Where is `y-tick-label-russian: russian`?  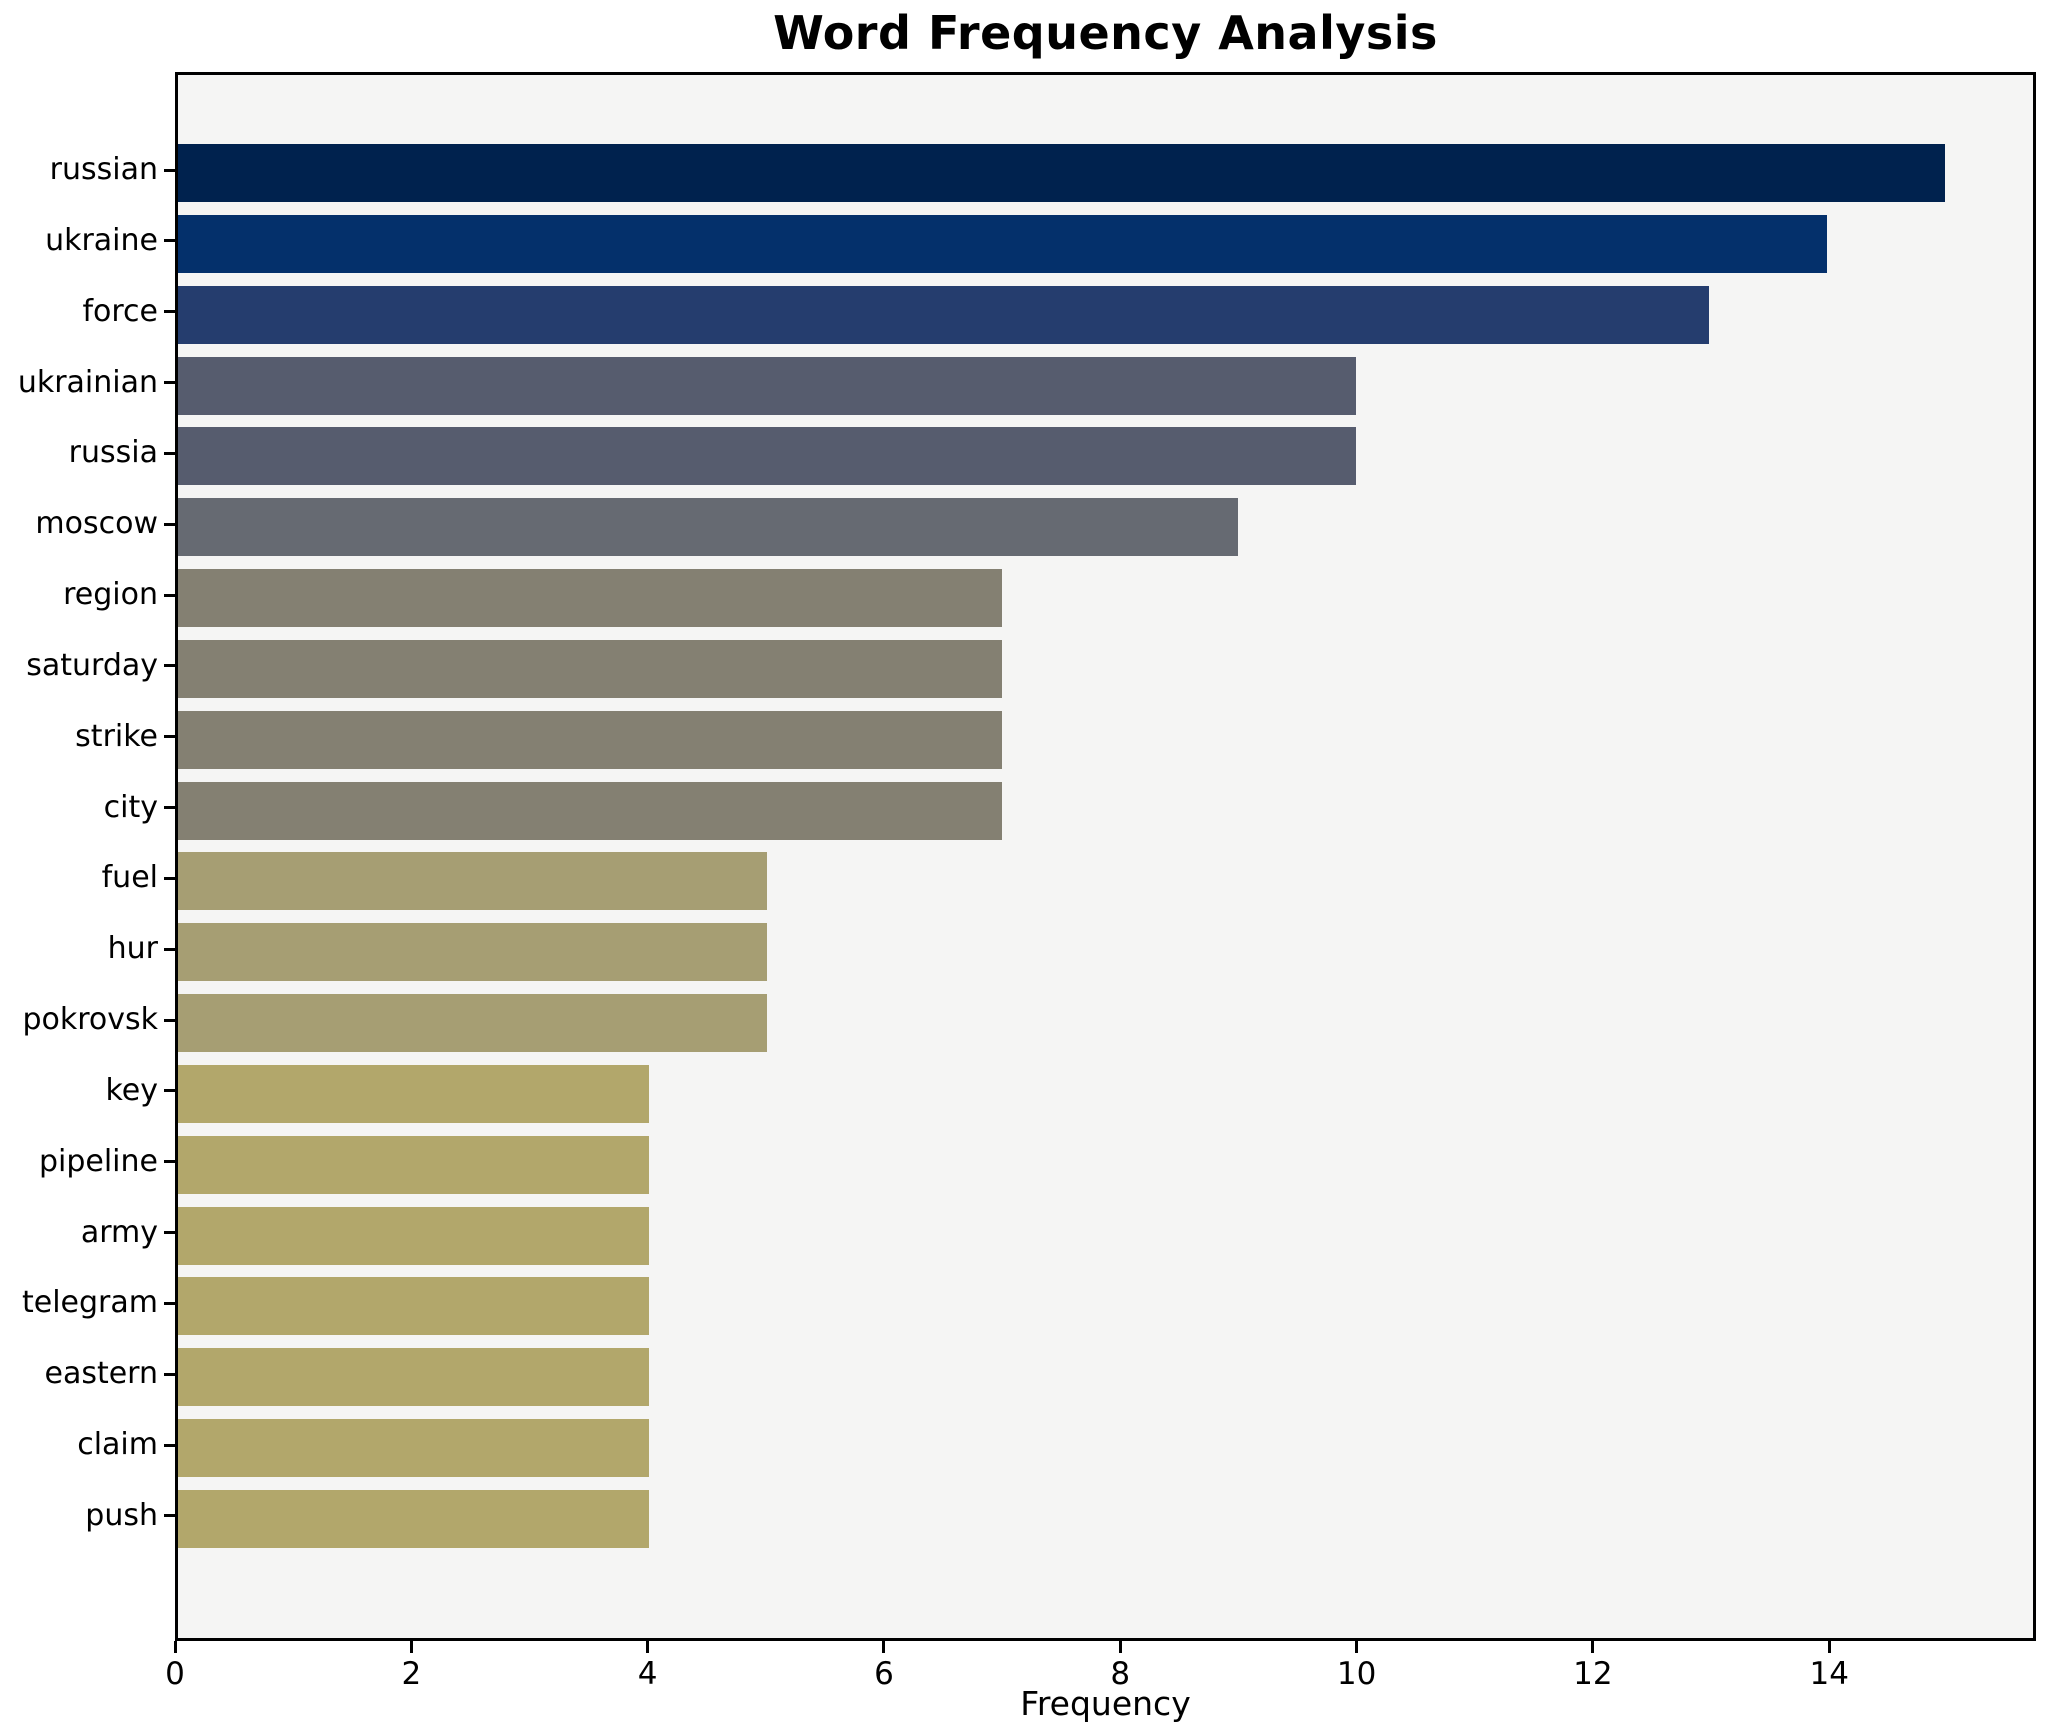 y-tick-label-russian: russian is located at coordinates (103, 169).